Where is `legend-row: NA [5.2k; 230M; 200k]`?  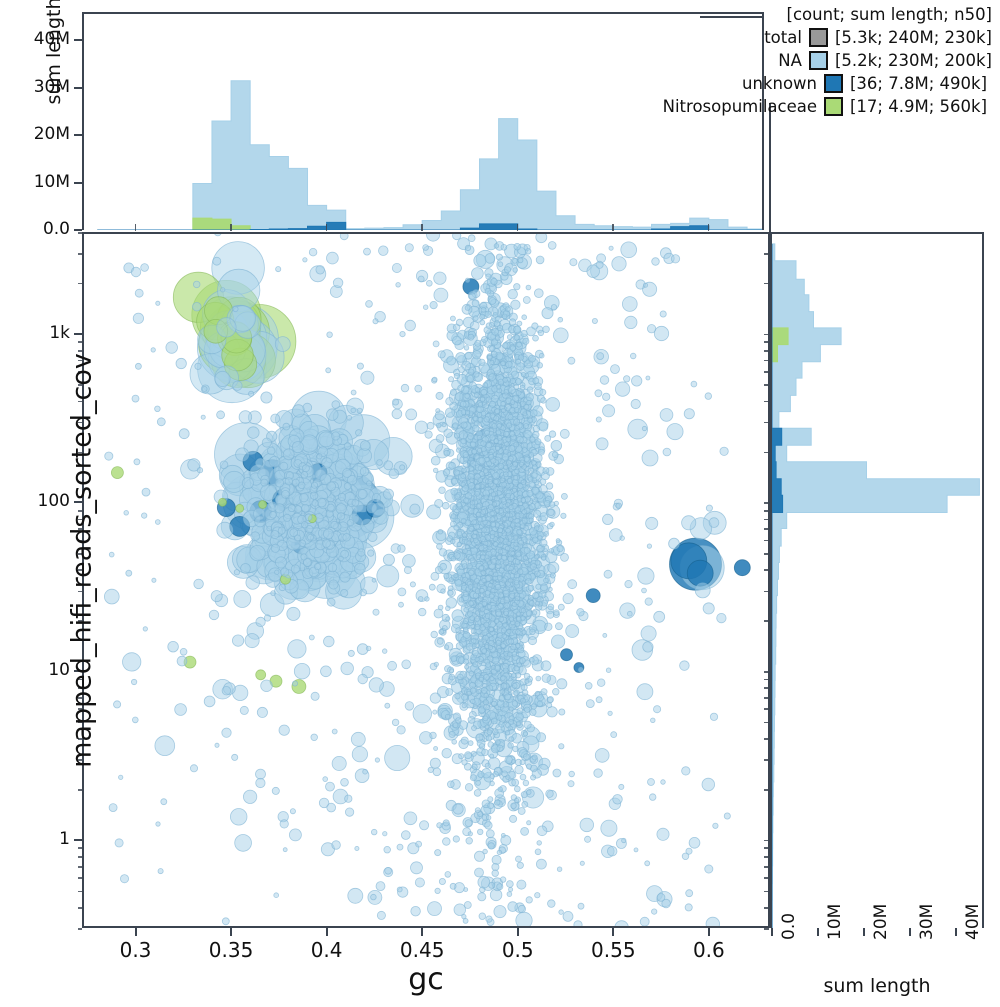 legend-row: NA [5.2k; 230M; 200k] is located at coordinates (842, 60).